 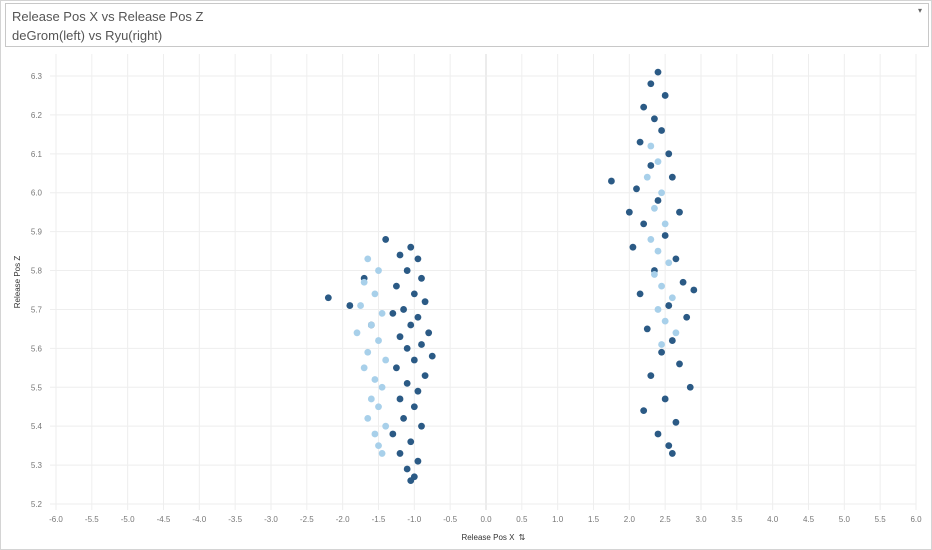 I want to click on x-tick-label: 0.0, so click(x=486, y=519).